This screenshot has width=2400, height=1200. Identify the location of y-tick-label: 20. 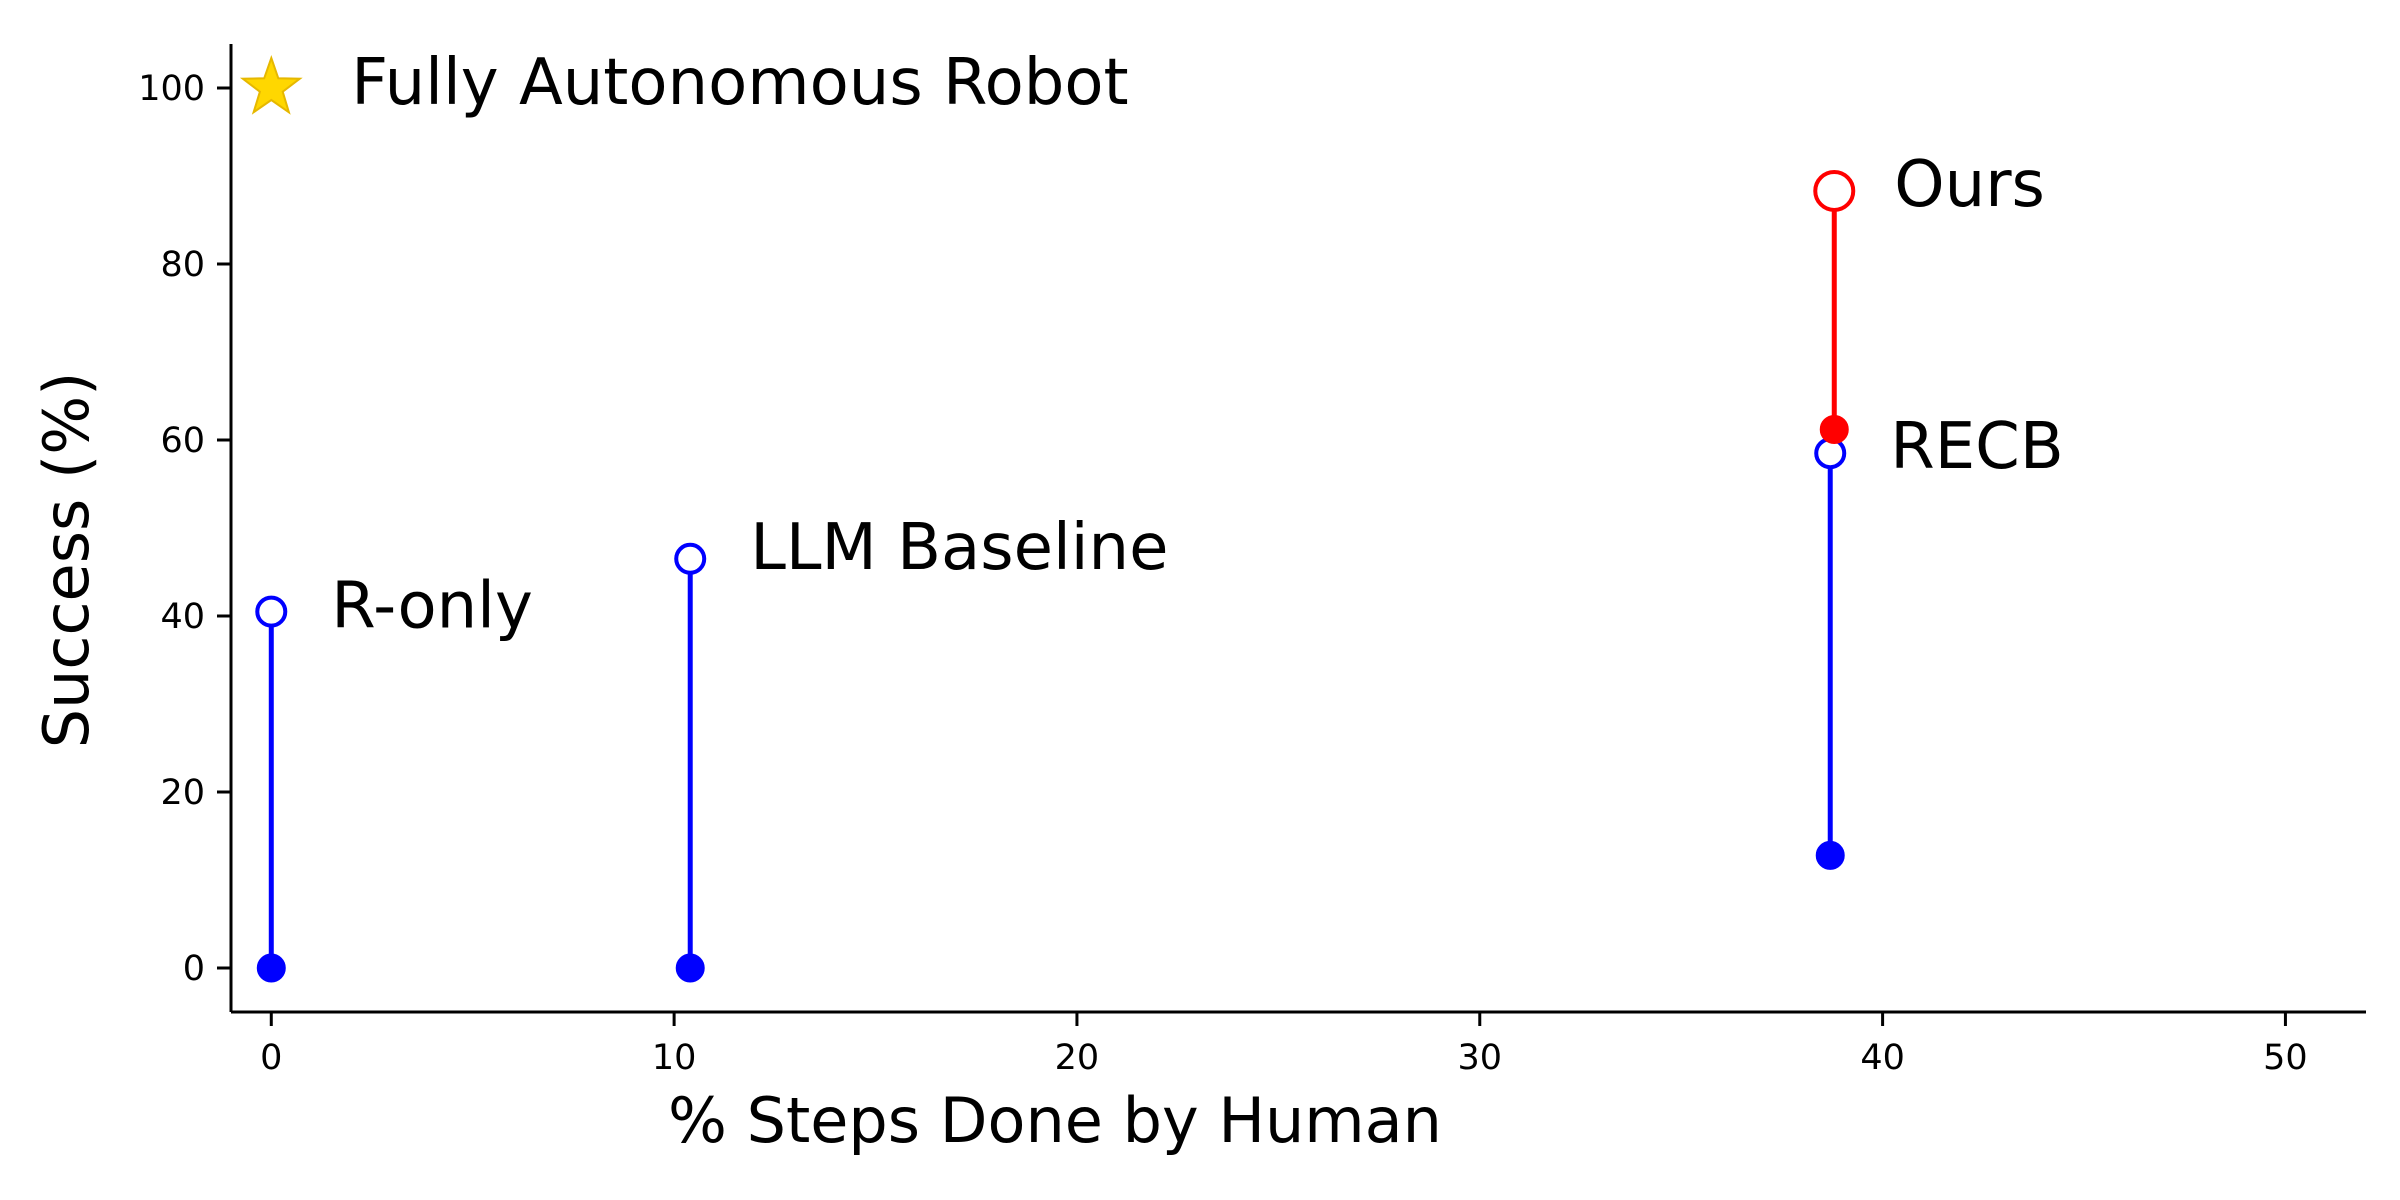
(182, 793).